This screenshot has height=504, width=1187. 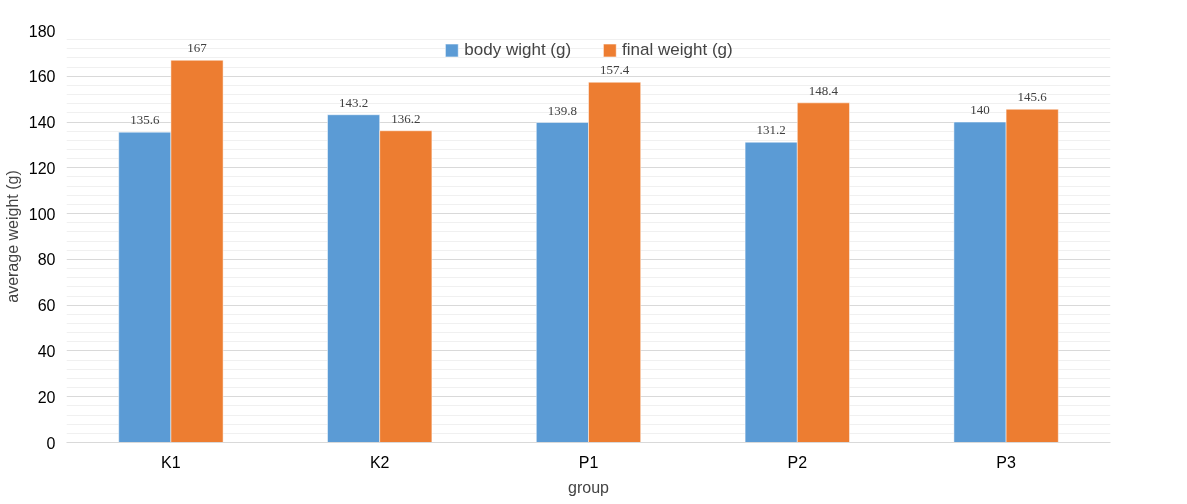 I want to click on y-tick-label: 160, so click(x=42, y=77).